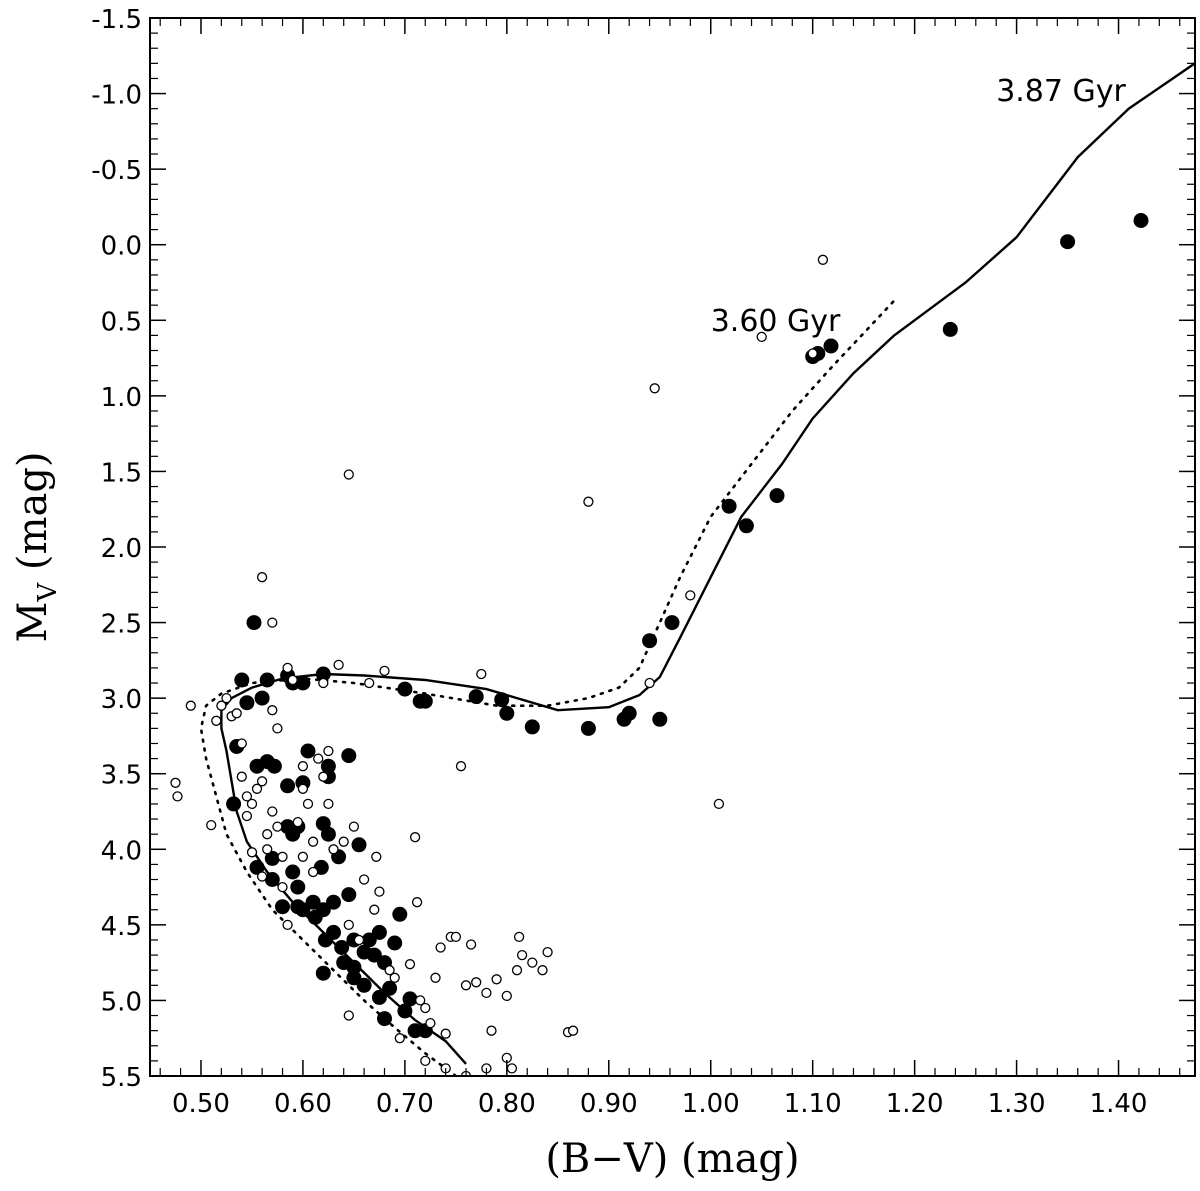  What do you see at coordinates (919, 206) in the screenshot?
I see `annotation-layer: 3.87 Gyr 3.60 Gyr` at bounding box center [919, 206].